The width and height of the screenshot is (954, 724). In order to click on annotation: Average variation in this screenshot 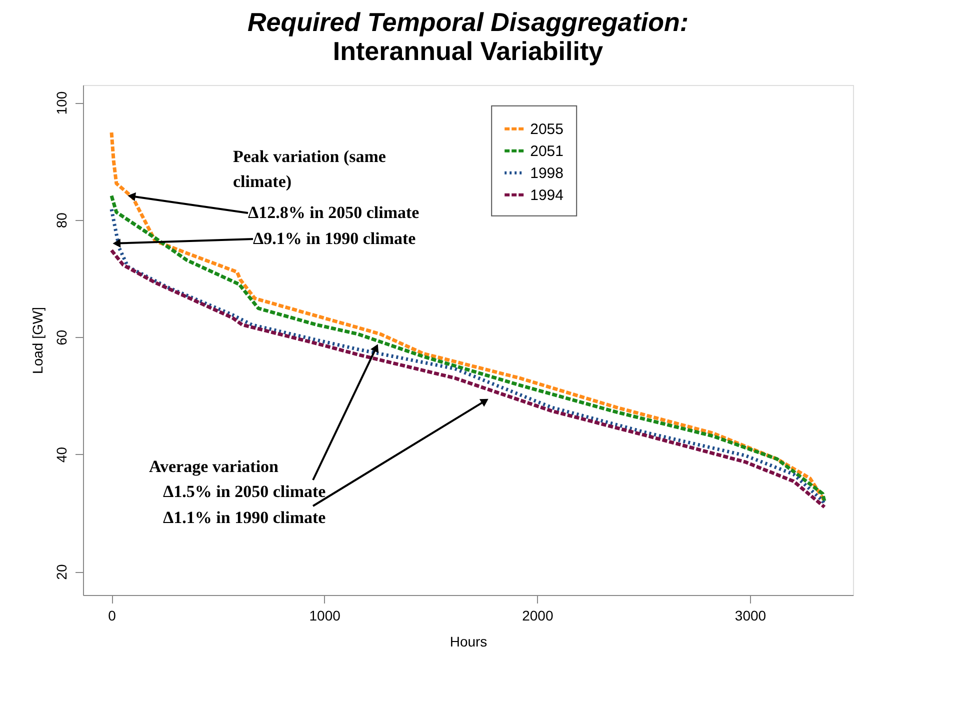, I will do `click(214, 466)`.